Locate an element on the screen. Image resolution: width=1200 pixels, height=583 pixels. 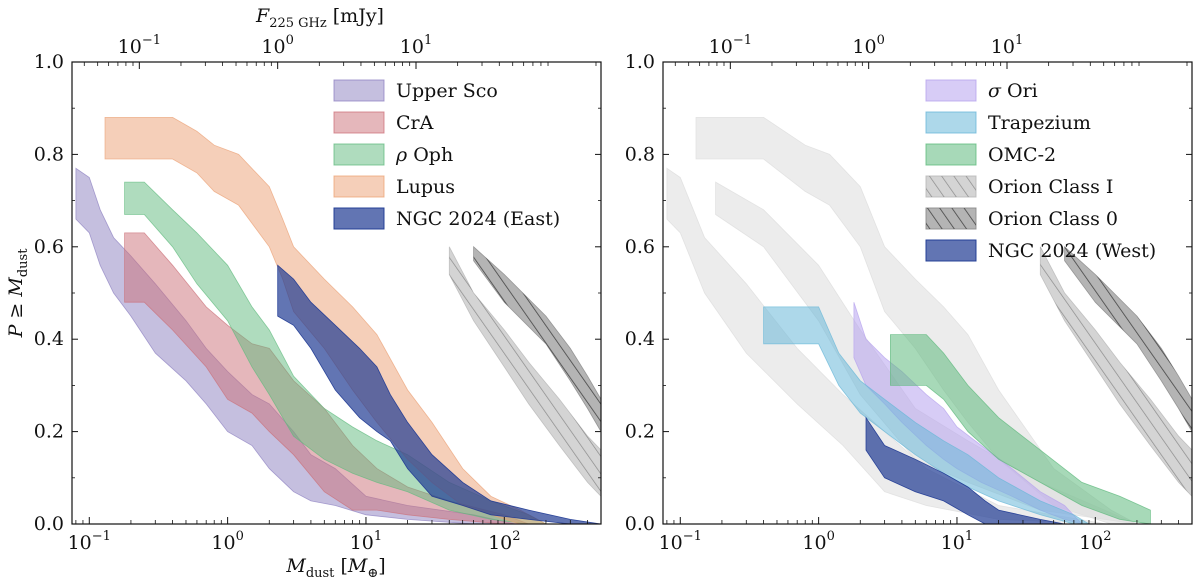
legend-label: σ Ori is located at coordinates (1013, 91).